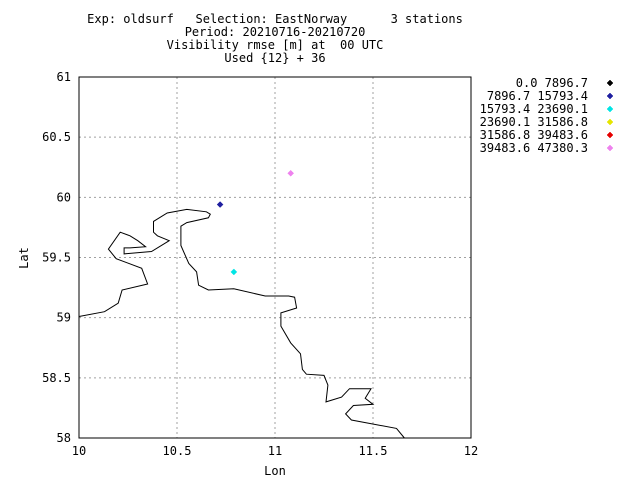 The width and height of the screenshot is (640, 480). Describe the element at coordinates (79, 451) in the screenshot. I see `x-tick-label: 10` at that location.